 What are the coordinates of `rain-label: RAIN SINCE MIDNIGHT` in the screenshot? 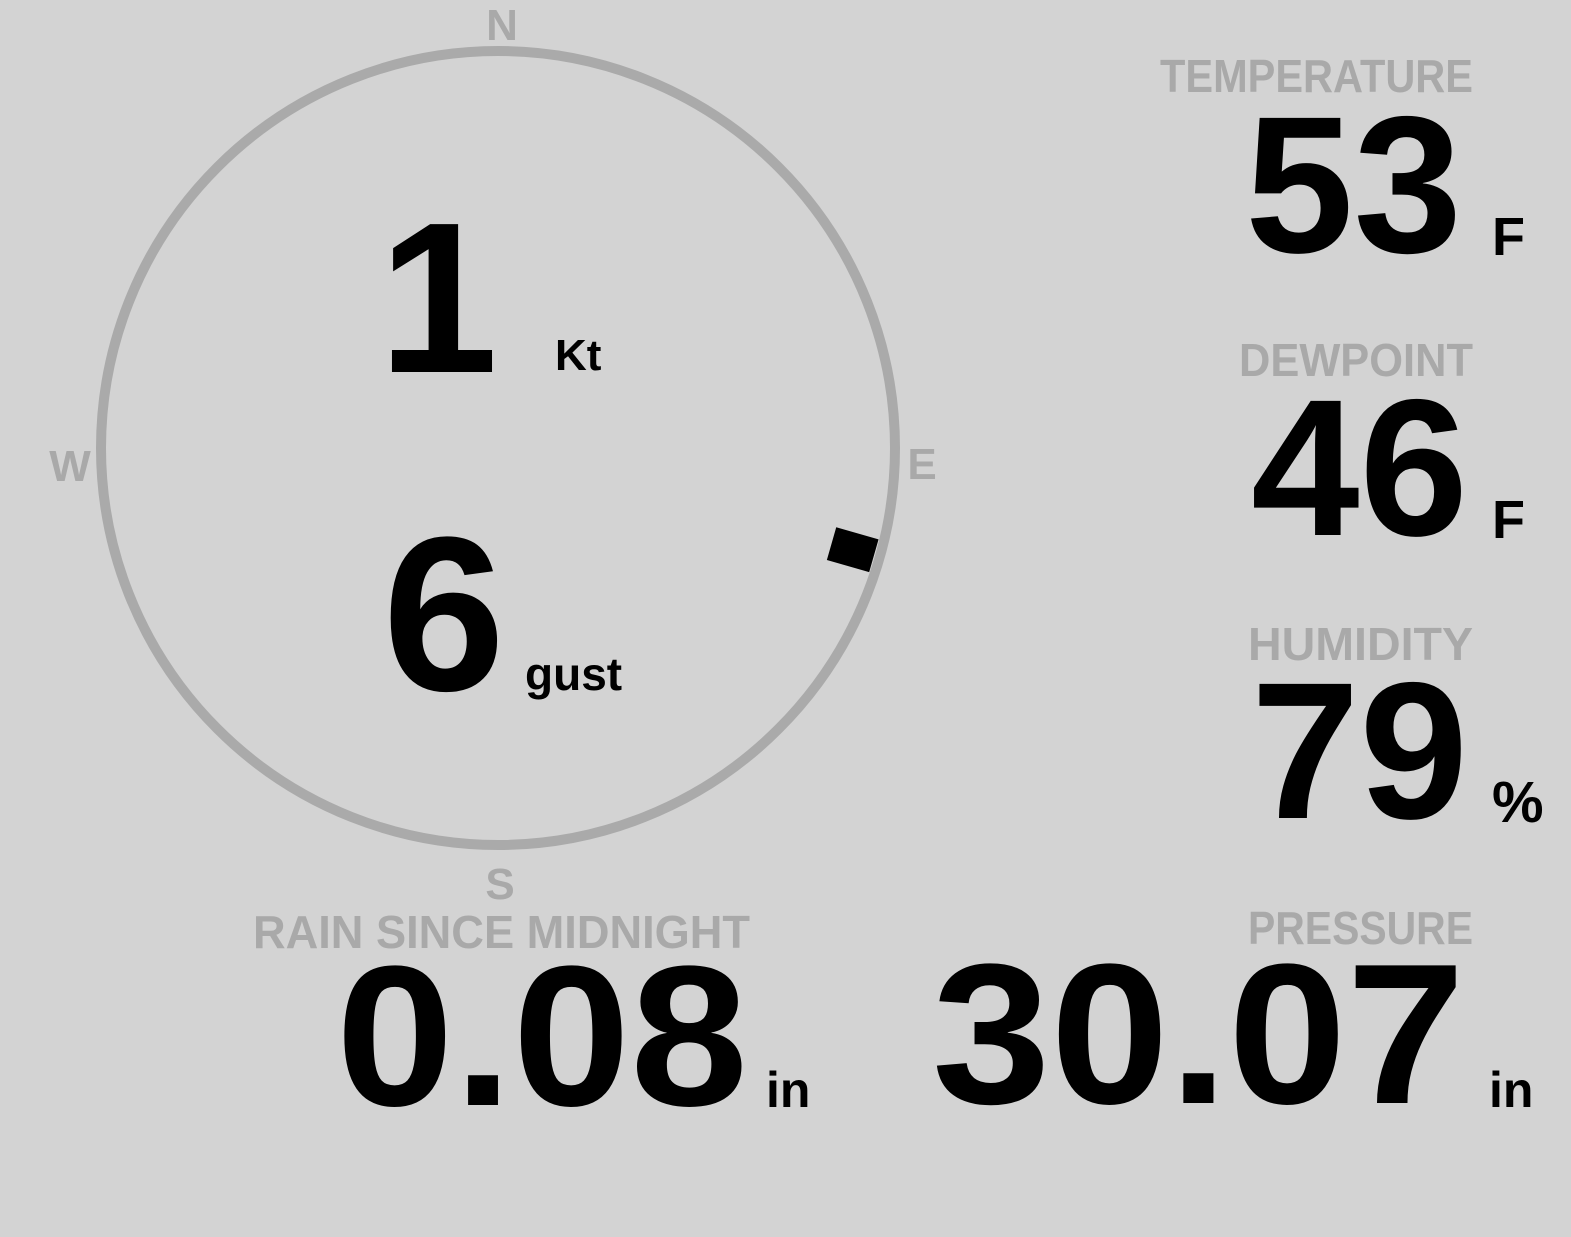 It's located at (501, 932).